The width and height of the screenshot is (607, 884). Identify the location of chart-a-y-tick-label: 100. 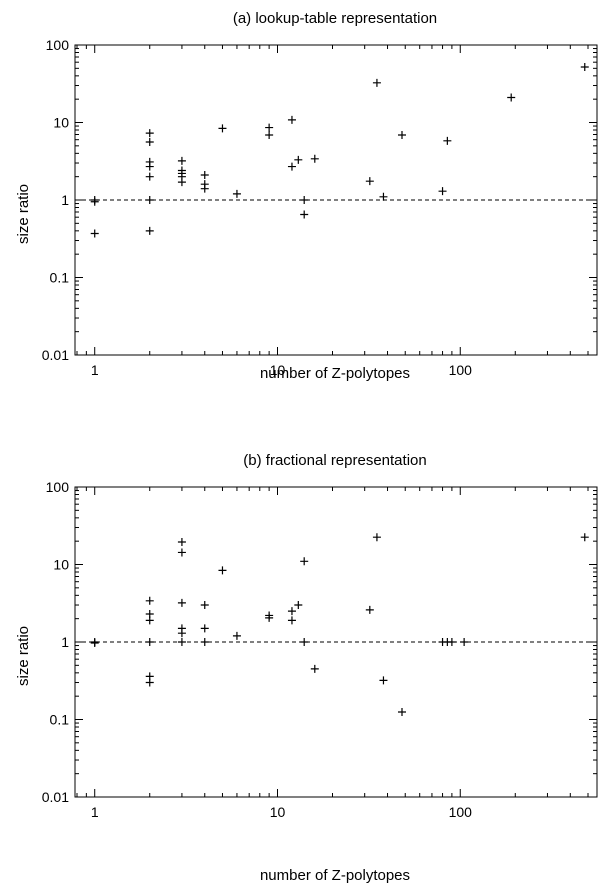
(58, 45).